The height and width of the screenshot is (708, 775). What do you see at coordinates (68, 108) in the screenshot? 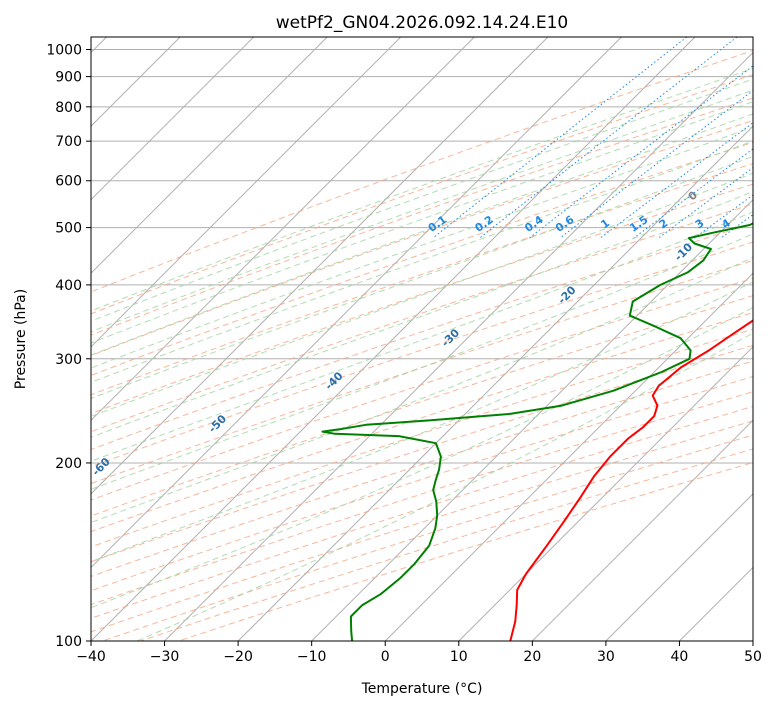
I see `y-tick-label: 800` at bounding box center [68, 108].